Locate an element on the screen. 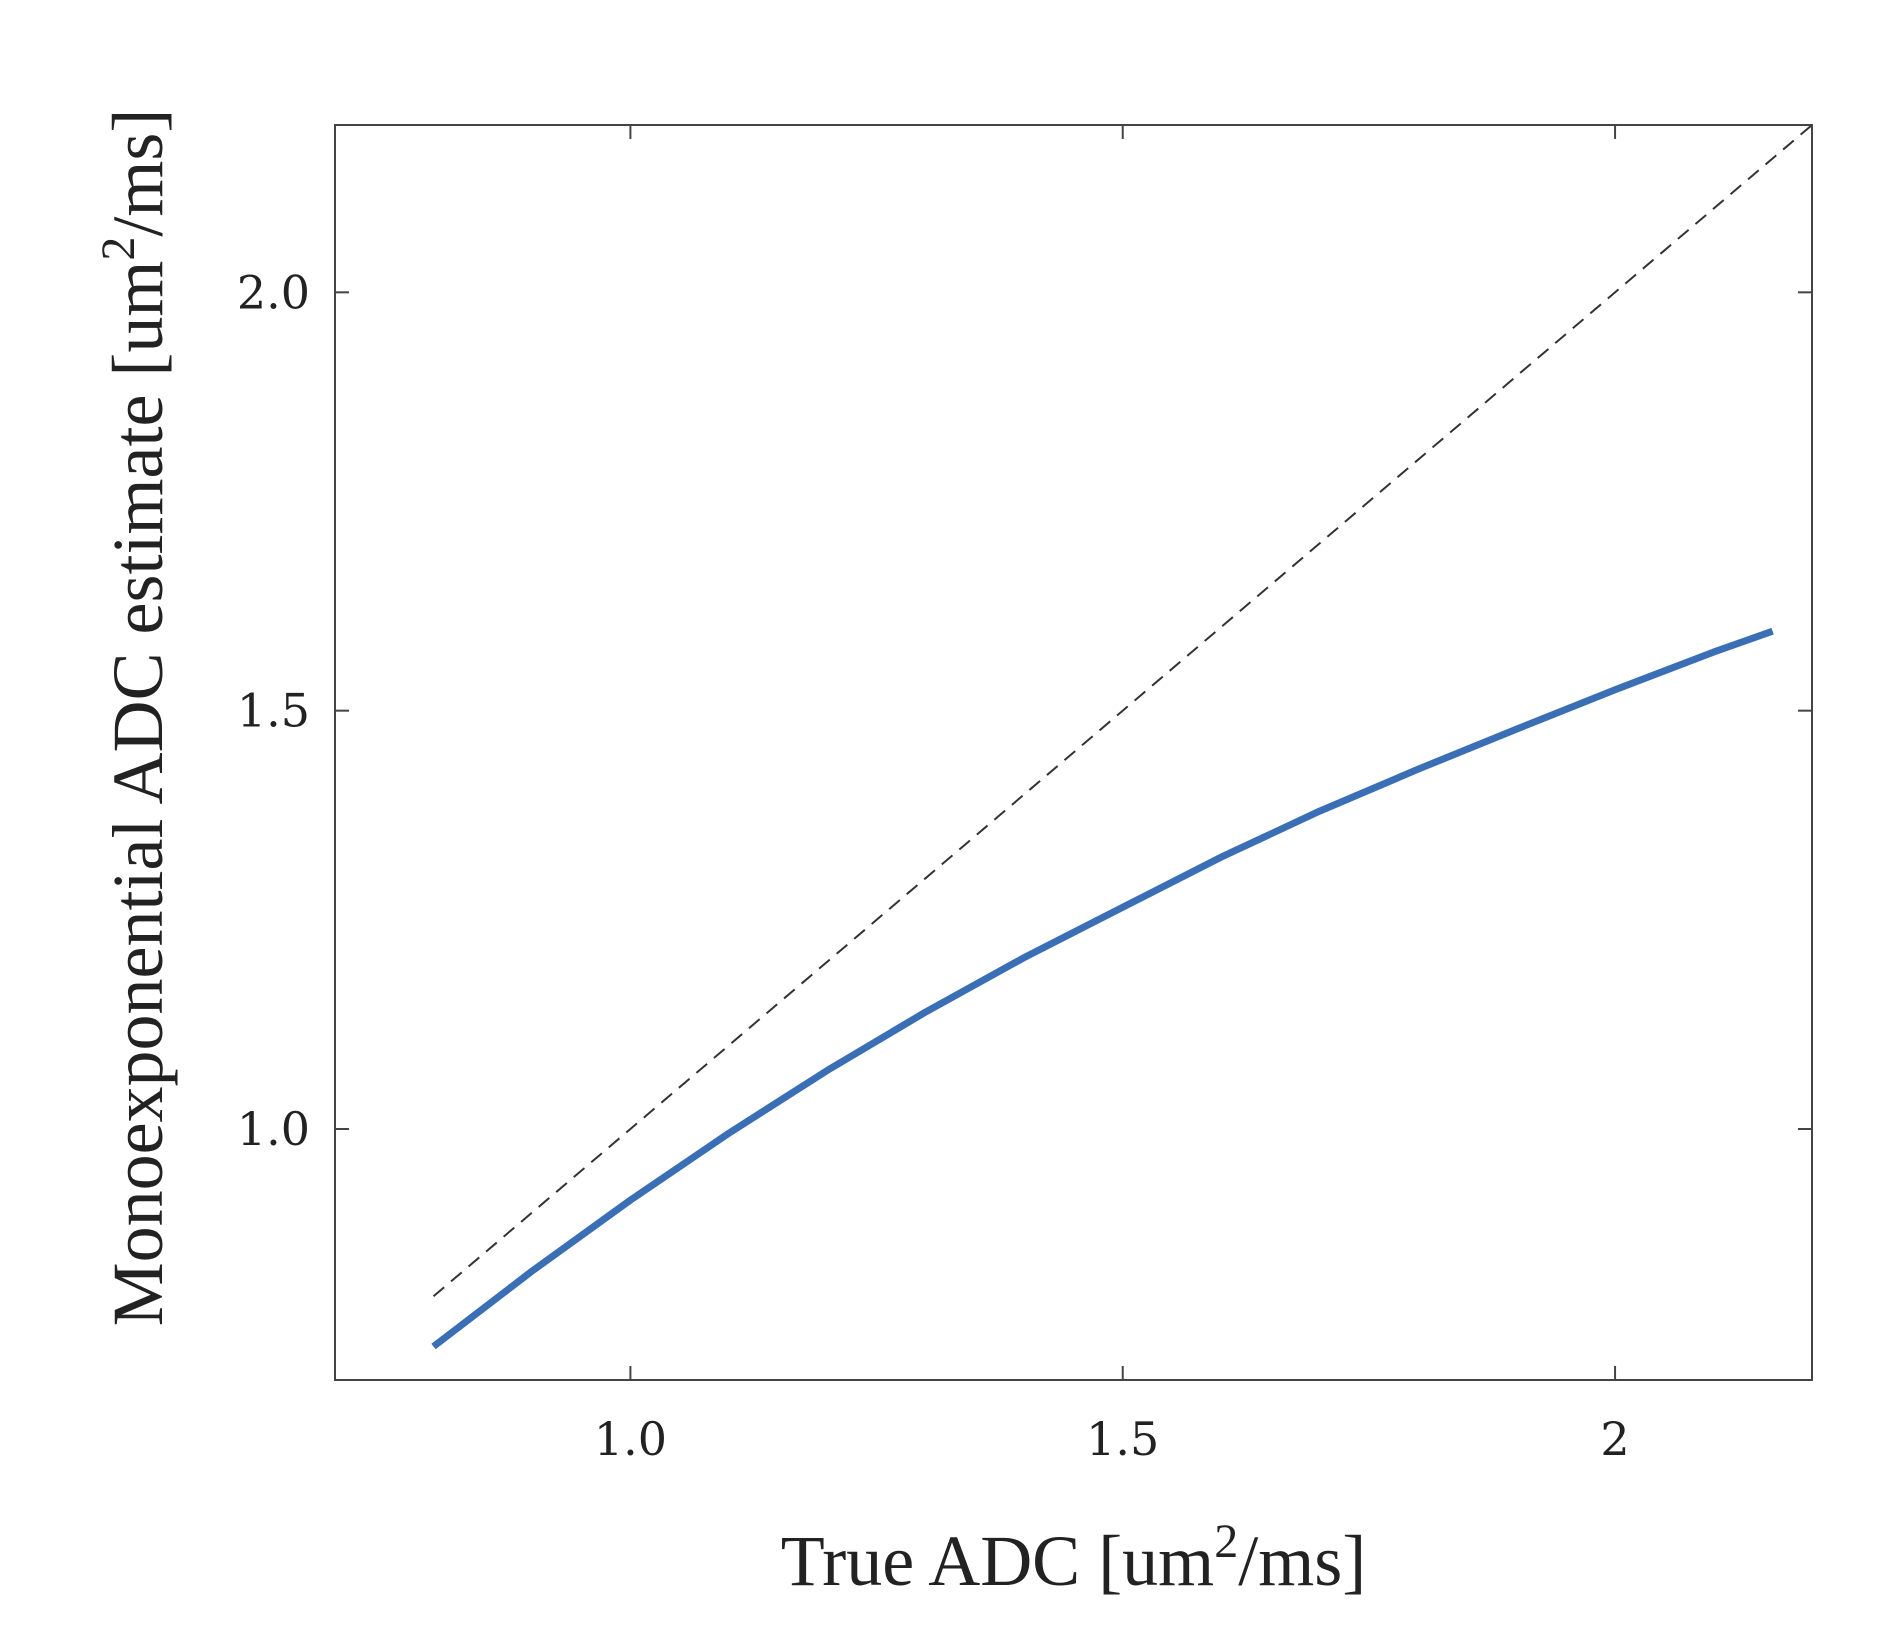 This screenshot has width=1899, height=1651. x-tick-label: 1.5 is located at coordinates (1122, 1439).